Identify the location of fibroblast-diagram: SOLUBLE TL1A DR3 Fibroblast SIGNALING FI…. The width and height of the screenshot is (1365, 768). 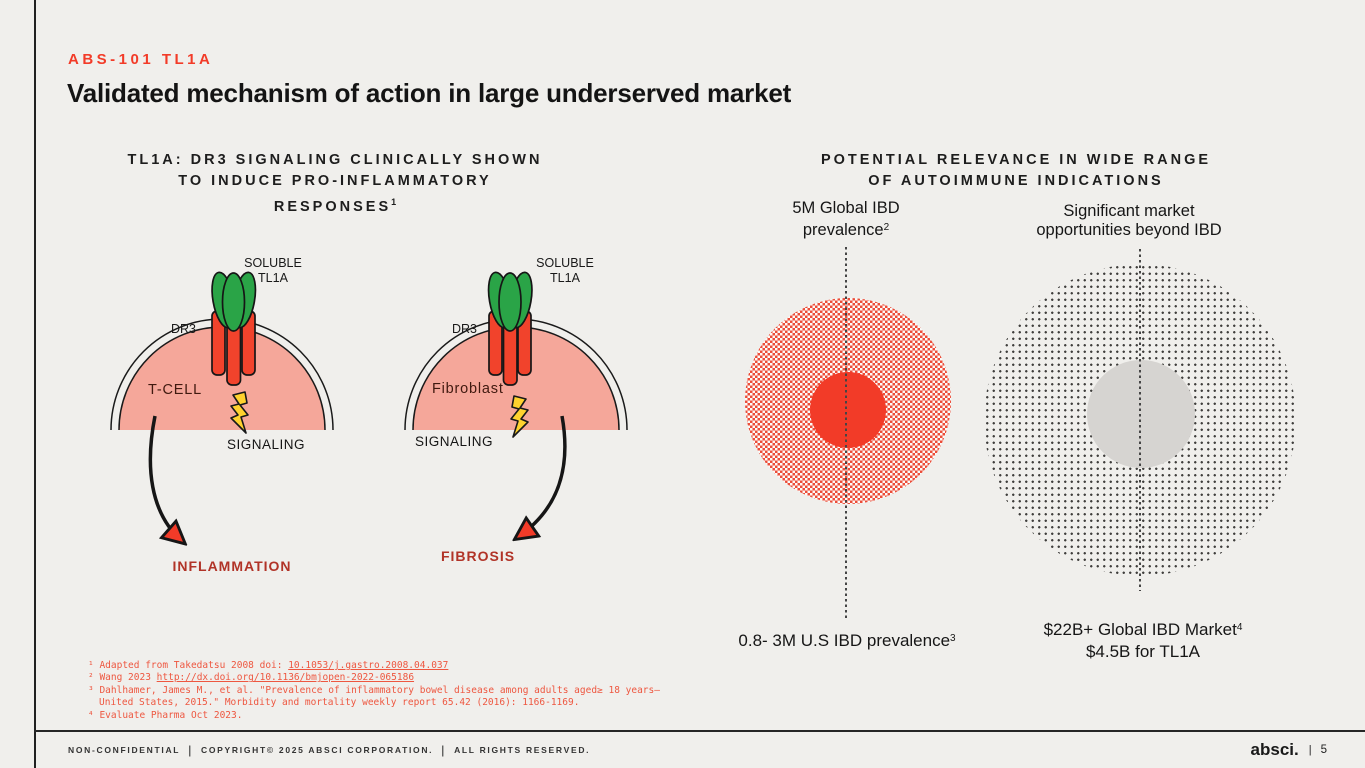
(520, 423).